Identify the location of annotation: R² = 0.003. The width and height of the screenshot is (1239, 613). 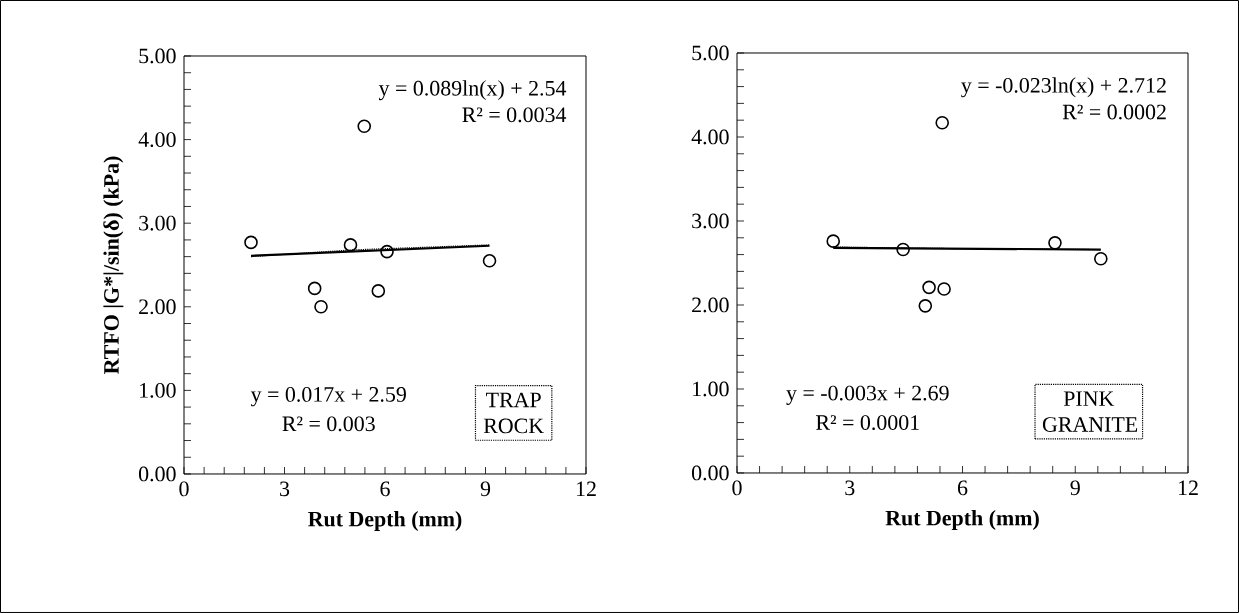
(328, 424).